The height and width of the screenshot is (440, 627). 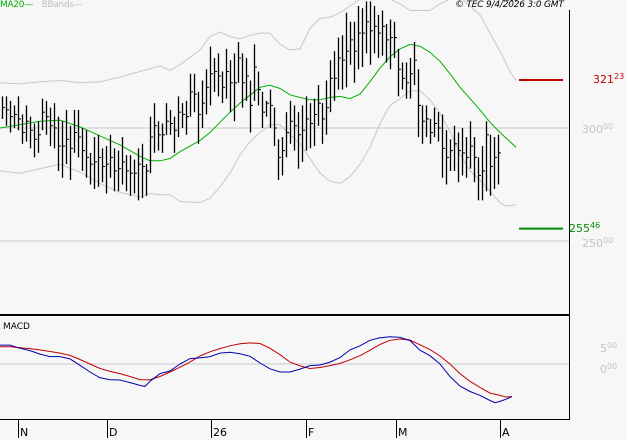 I want to click on price-axis-label-250: 25000, so click(x=598, y=243).